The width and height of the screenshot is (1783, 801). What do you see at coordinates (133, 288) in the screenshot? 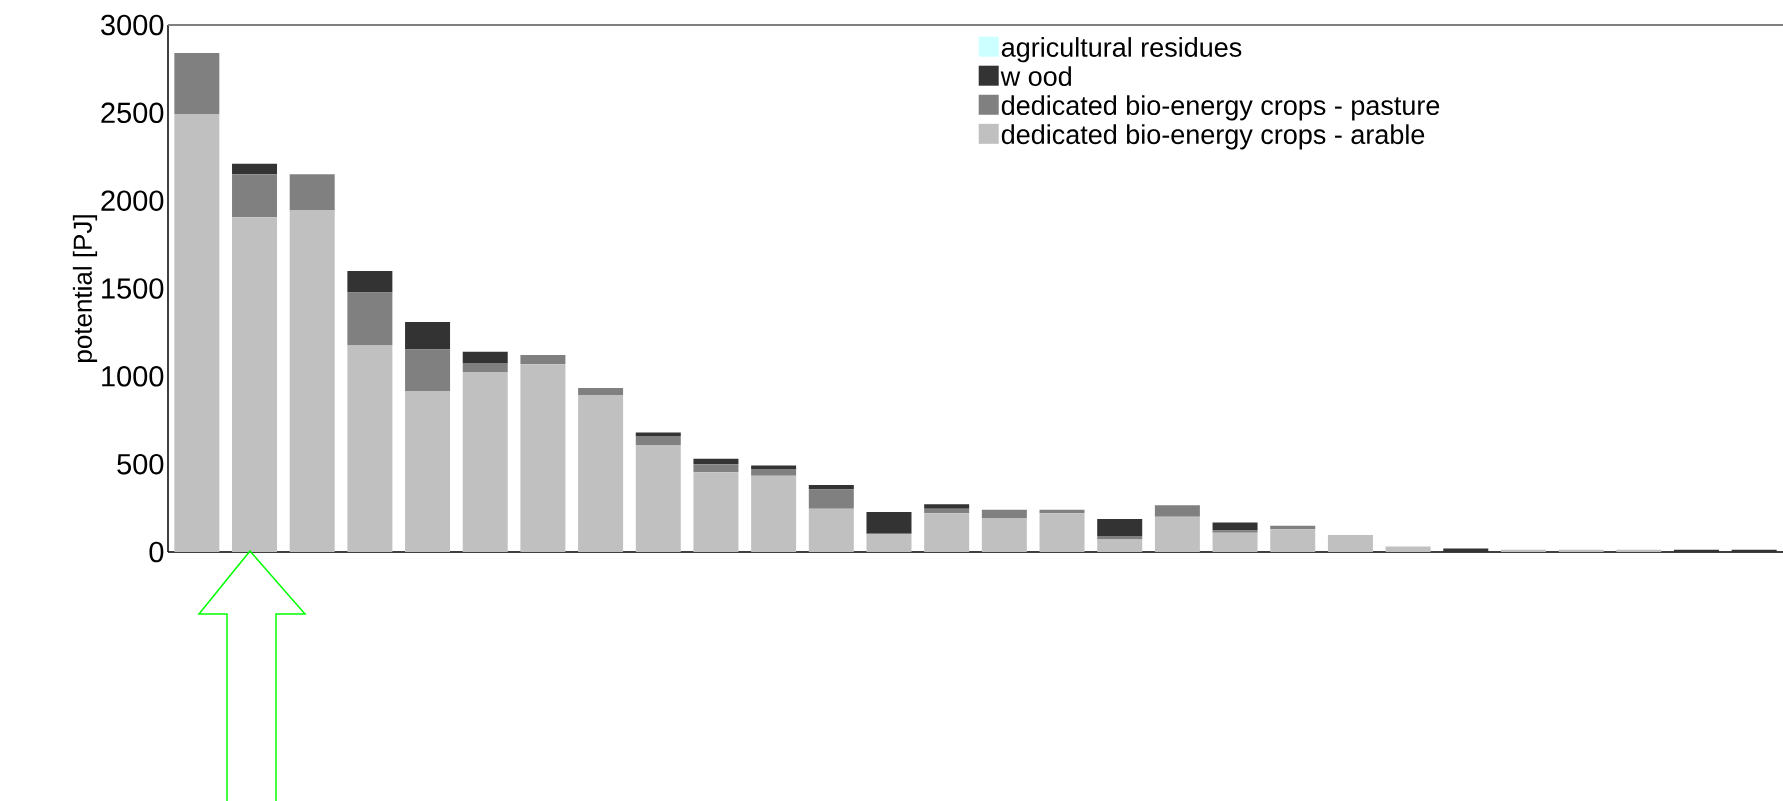
I see `y-tick-label: 1500` at bounding box center [133, 288].